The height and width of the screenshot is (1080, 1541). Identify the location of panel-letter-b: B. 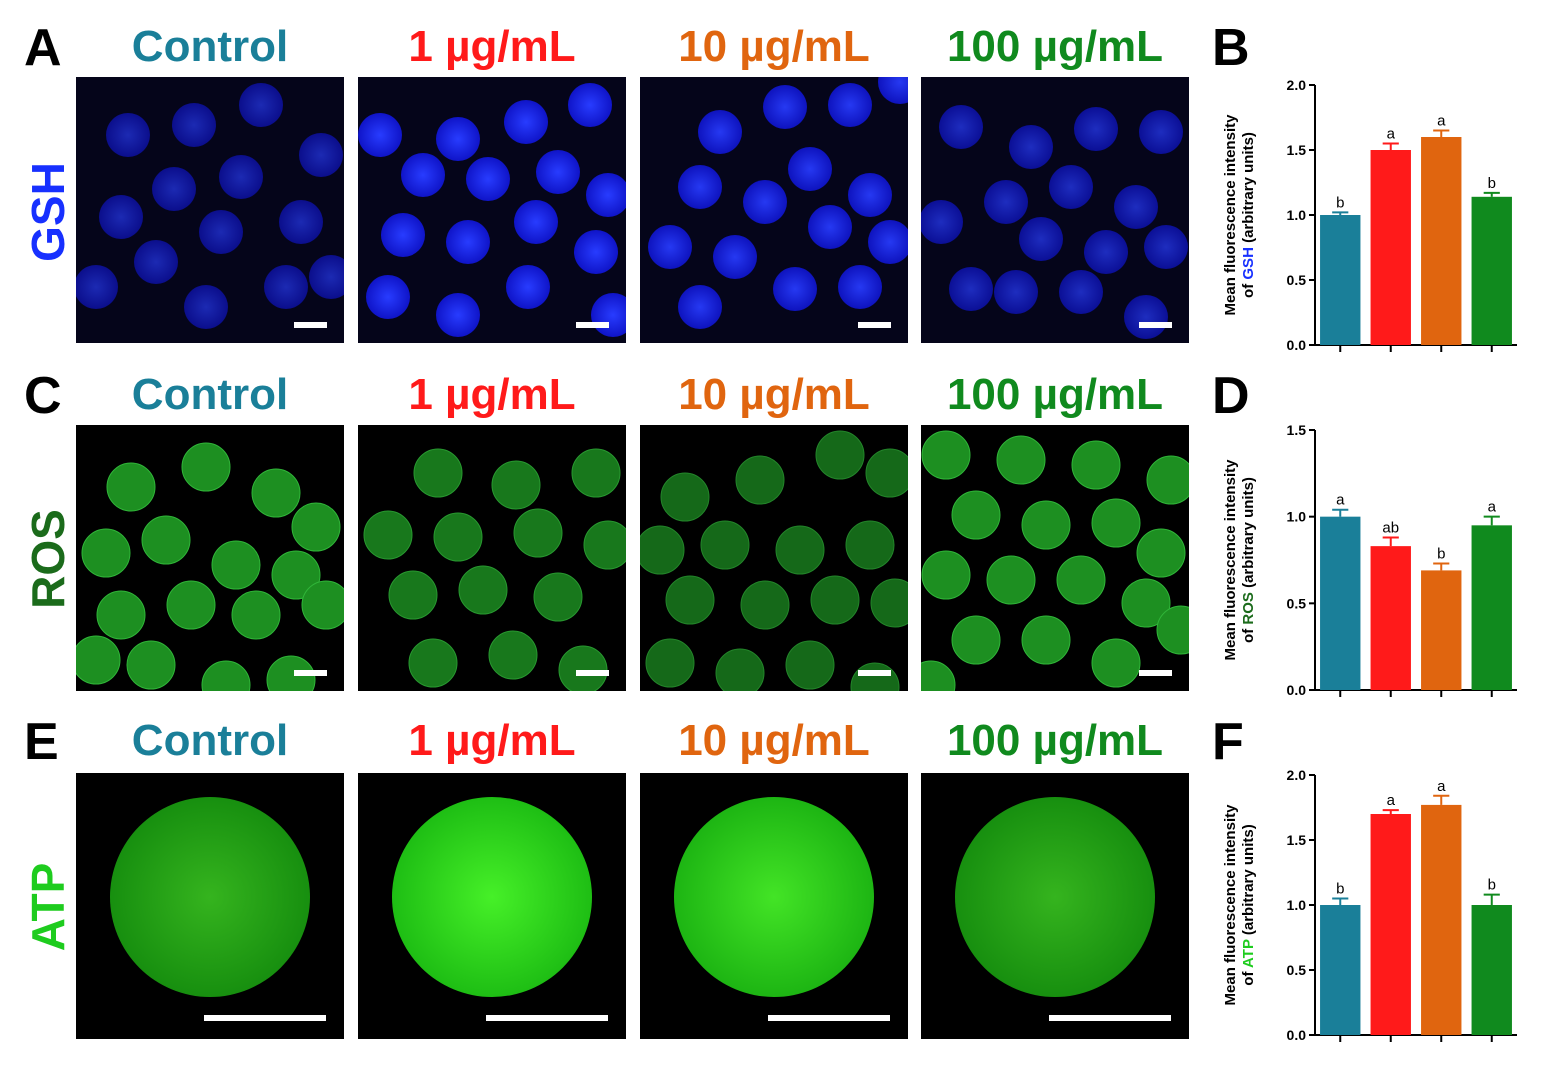
(1231, 48).